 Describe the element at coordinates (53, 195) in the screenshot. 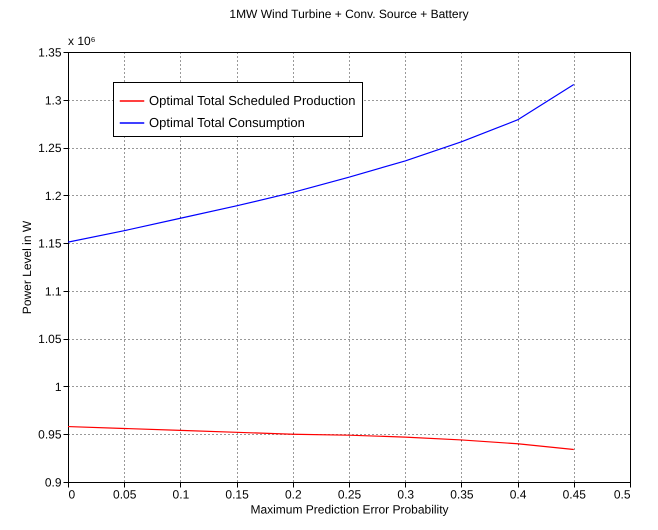

I see `y-tick-label: 1.2` at that location.